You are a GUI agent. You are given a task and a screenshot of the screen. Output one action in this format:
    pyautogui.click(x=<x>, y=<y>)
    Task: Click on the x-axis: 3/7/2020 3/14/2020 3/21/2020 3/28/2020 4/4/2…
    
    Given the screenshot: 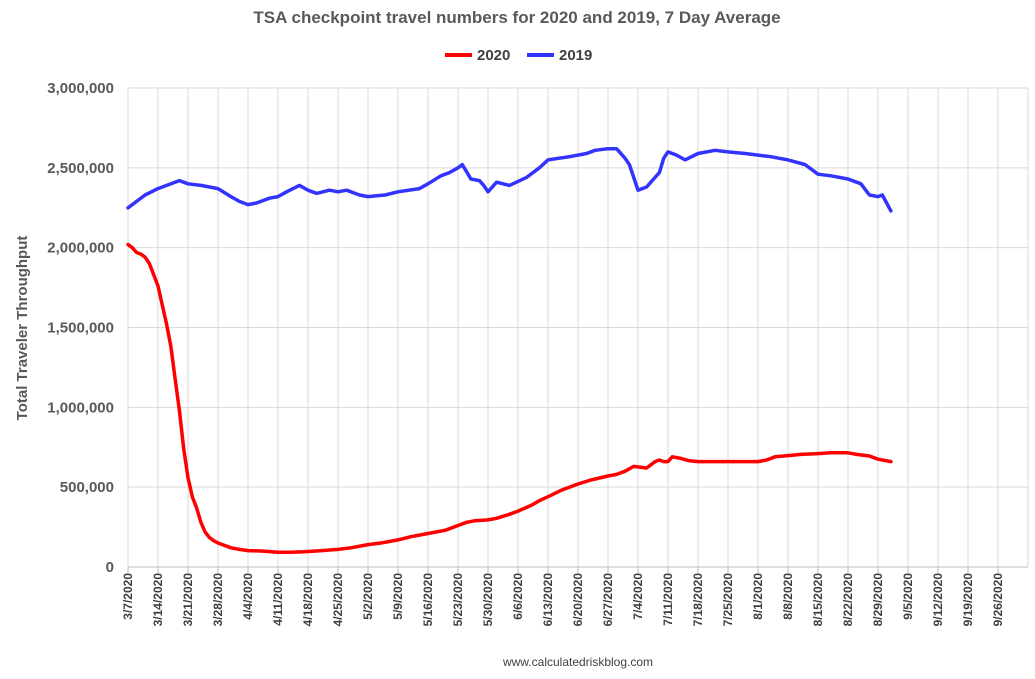 What is the action you would take?
    pyautogui.click(x=574, y=596)
    